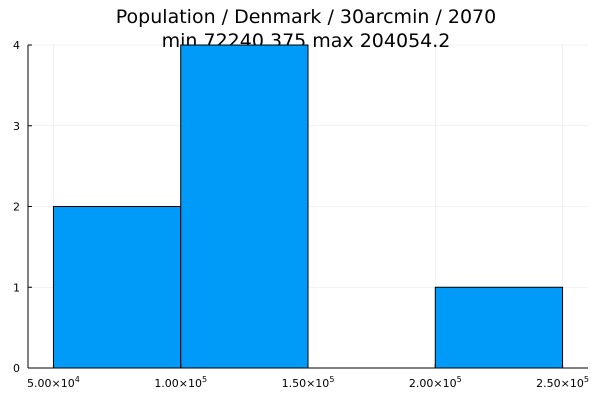 This screenshot has width=600, height=400. I want to click on x-tick-label-2: 1.50×10⁵, so click(308, 382).